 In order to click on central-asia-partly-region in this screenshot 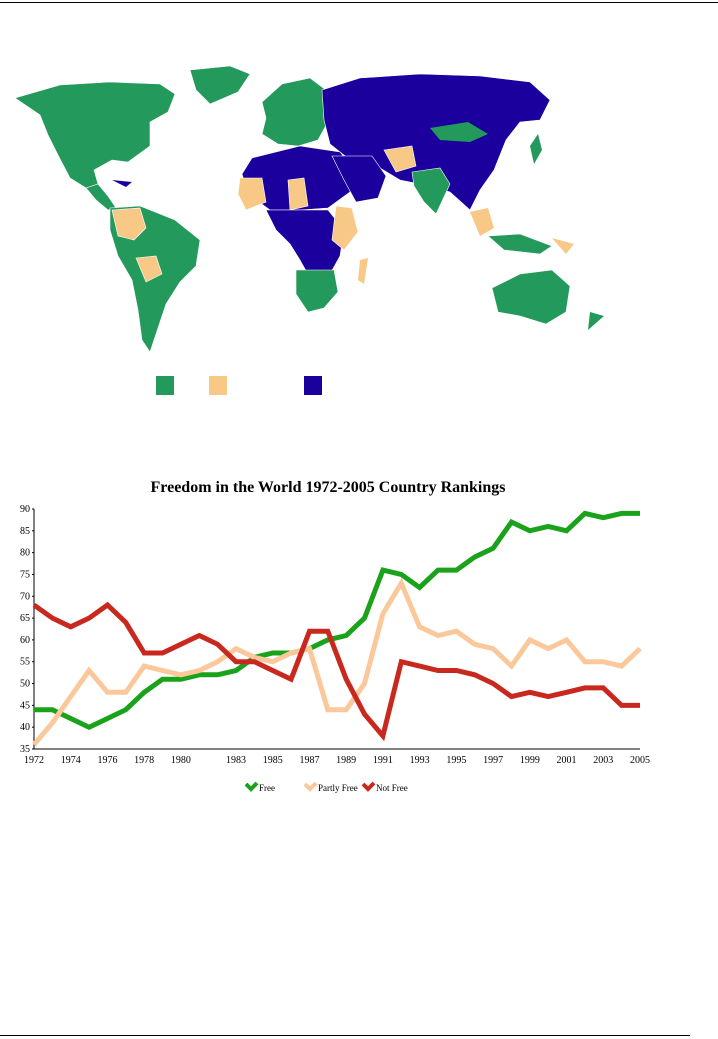, I will do `click(400, 159)`.